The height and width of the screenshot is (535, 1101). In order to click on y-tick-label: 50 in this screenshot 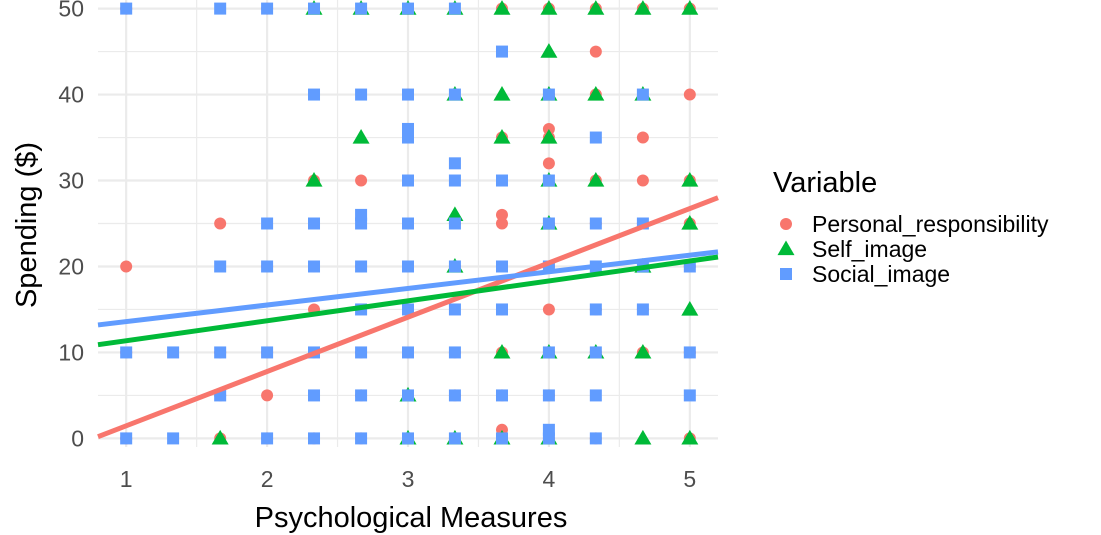, I will do `click(71, 11)`.